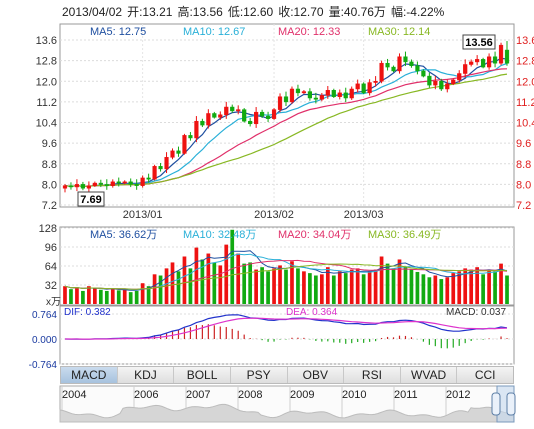 The height and width of the screenshot is (429, 534). Describe the element at coordinates (479, 42) in the screenshot. I see `high-price-callout: 13.56` at that location.